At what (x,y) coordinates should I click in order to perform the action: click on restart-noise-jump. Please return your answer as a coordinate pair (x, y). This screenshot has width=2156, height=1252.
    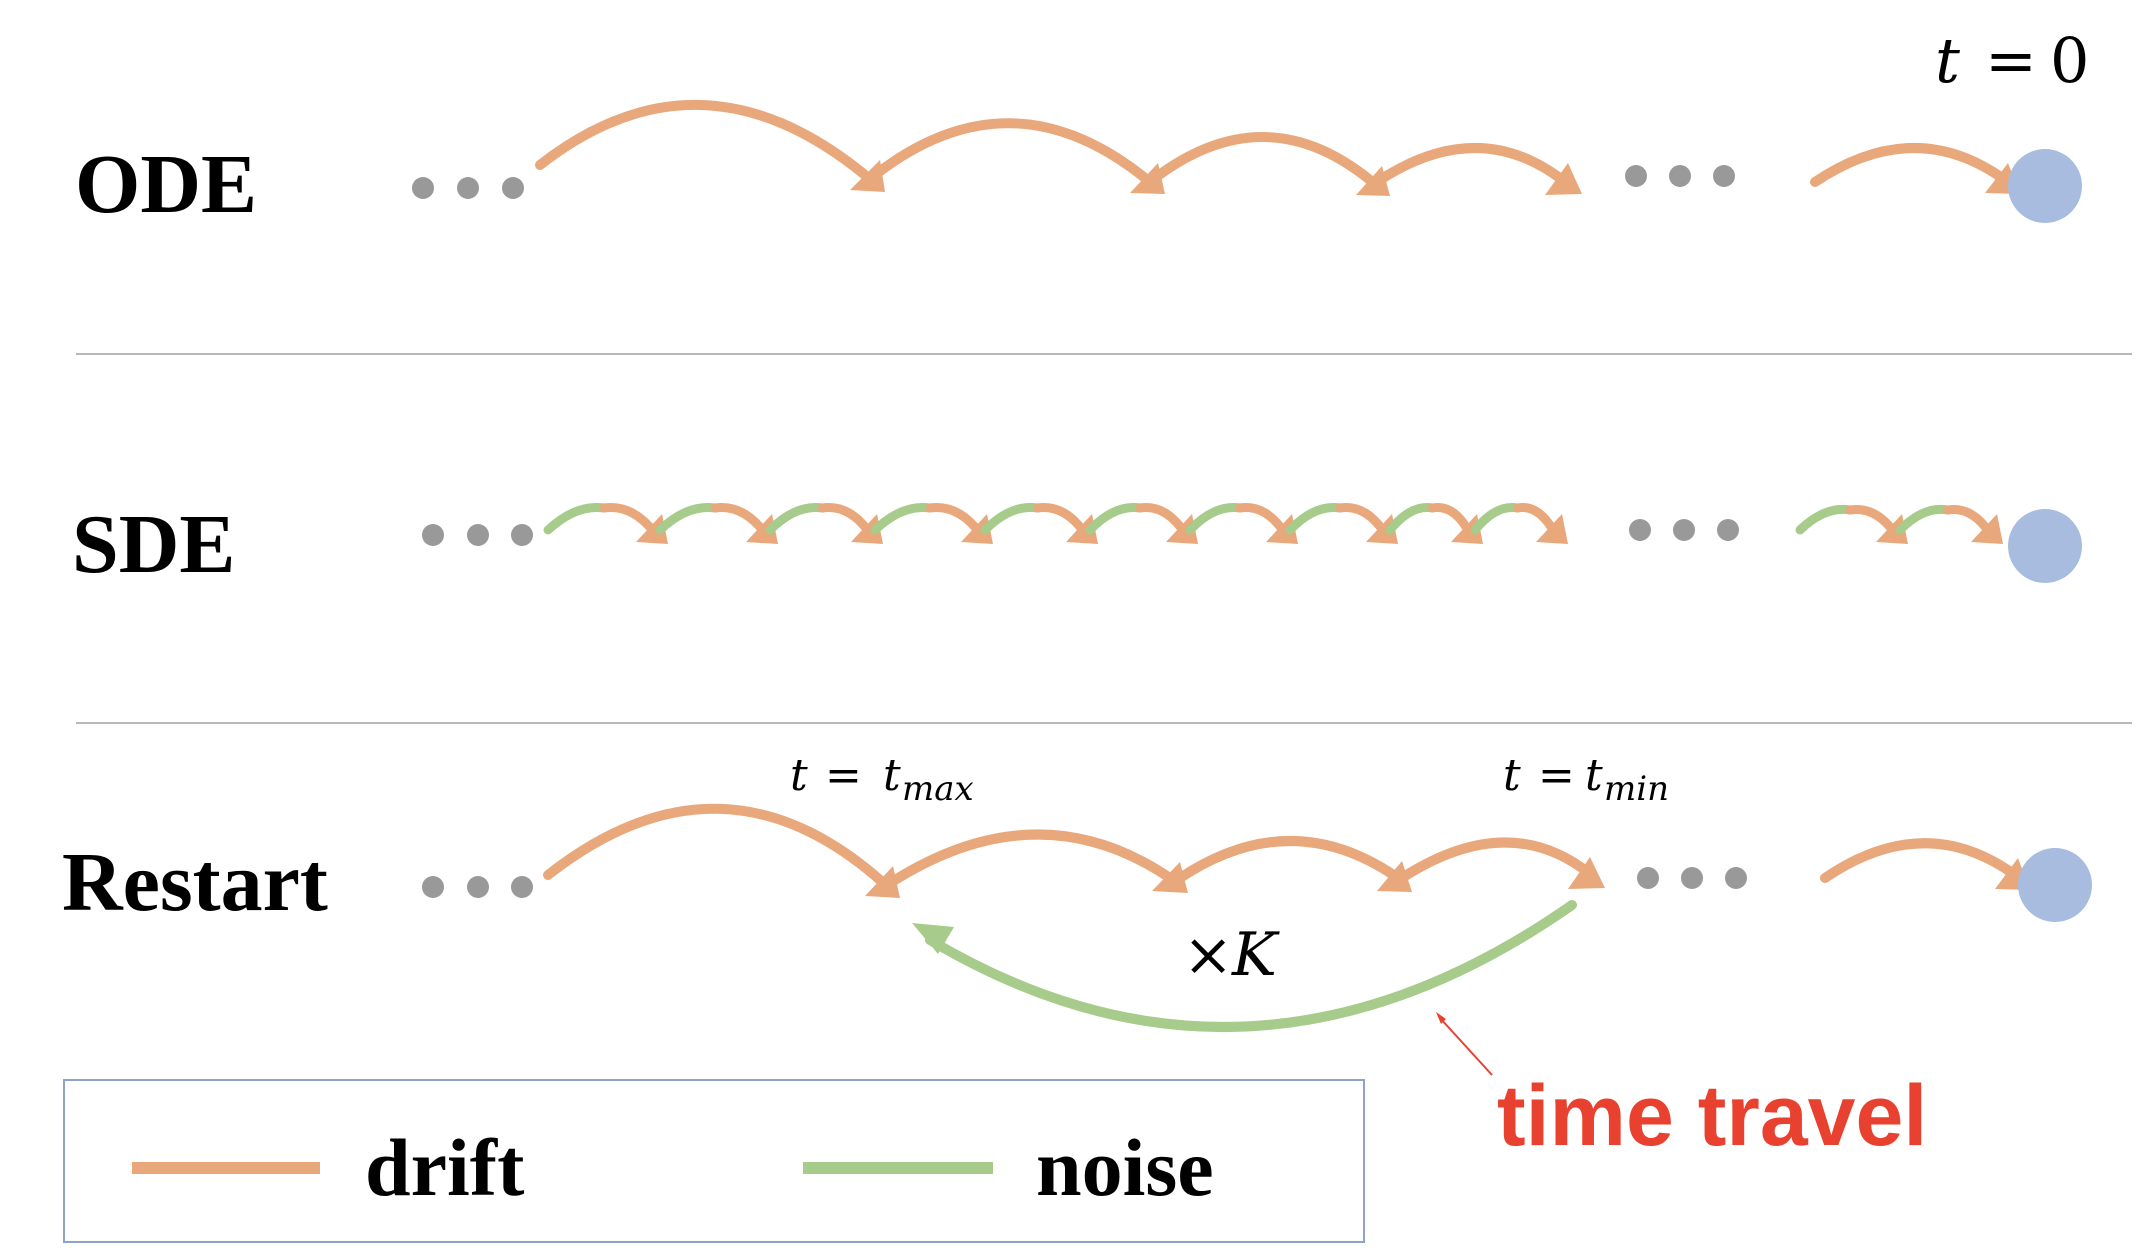
    Looking at the image, I should click on (1251, 966).